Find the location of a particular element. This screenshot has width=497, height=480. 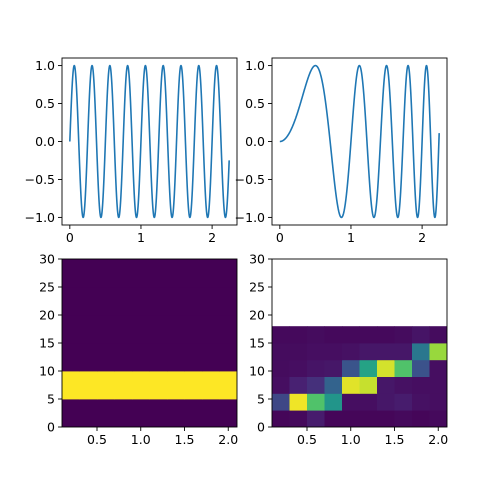

heatmap-cell-r2-c9 is located at coordinates (228, 357).